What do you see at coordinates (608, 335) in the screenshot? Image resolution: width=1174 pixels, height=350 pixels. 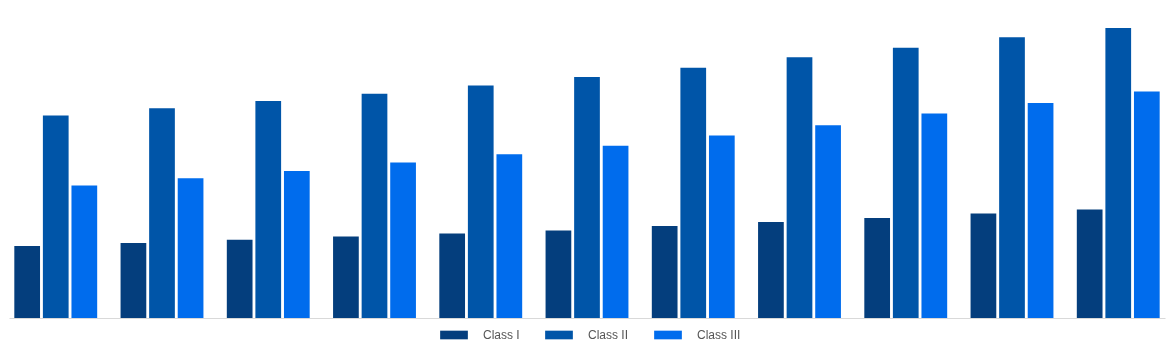 I see `legend-label: Class II` at bounding box center [608, 335].